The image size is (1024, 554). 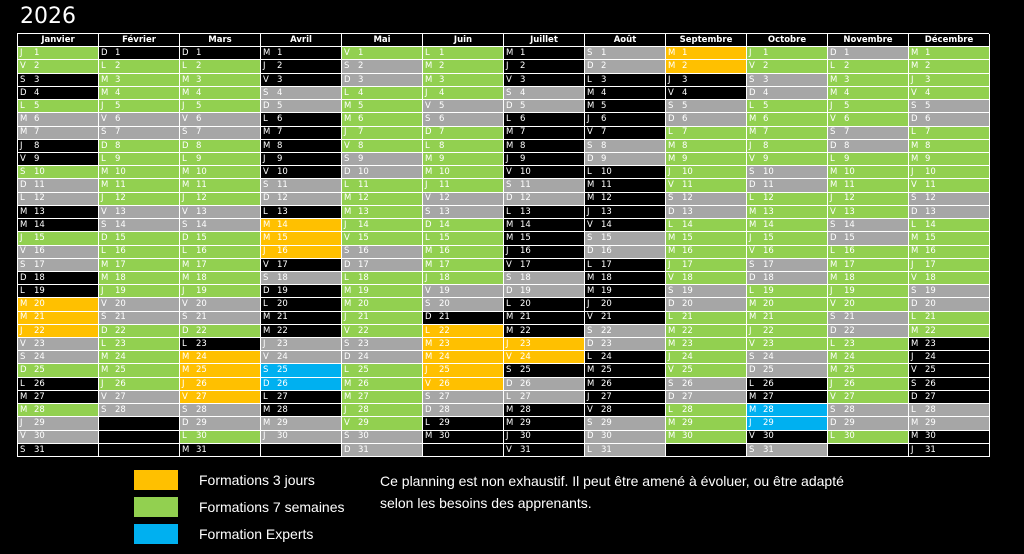 What do you see at coordinates (949, 318) in the screenshot?
I see `day-cell: L 21` at bounding box center [949, 318].